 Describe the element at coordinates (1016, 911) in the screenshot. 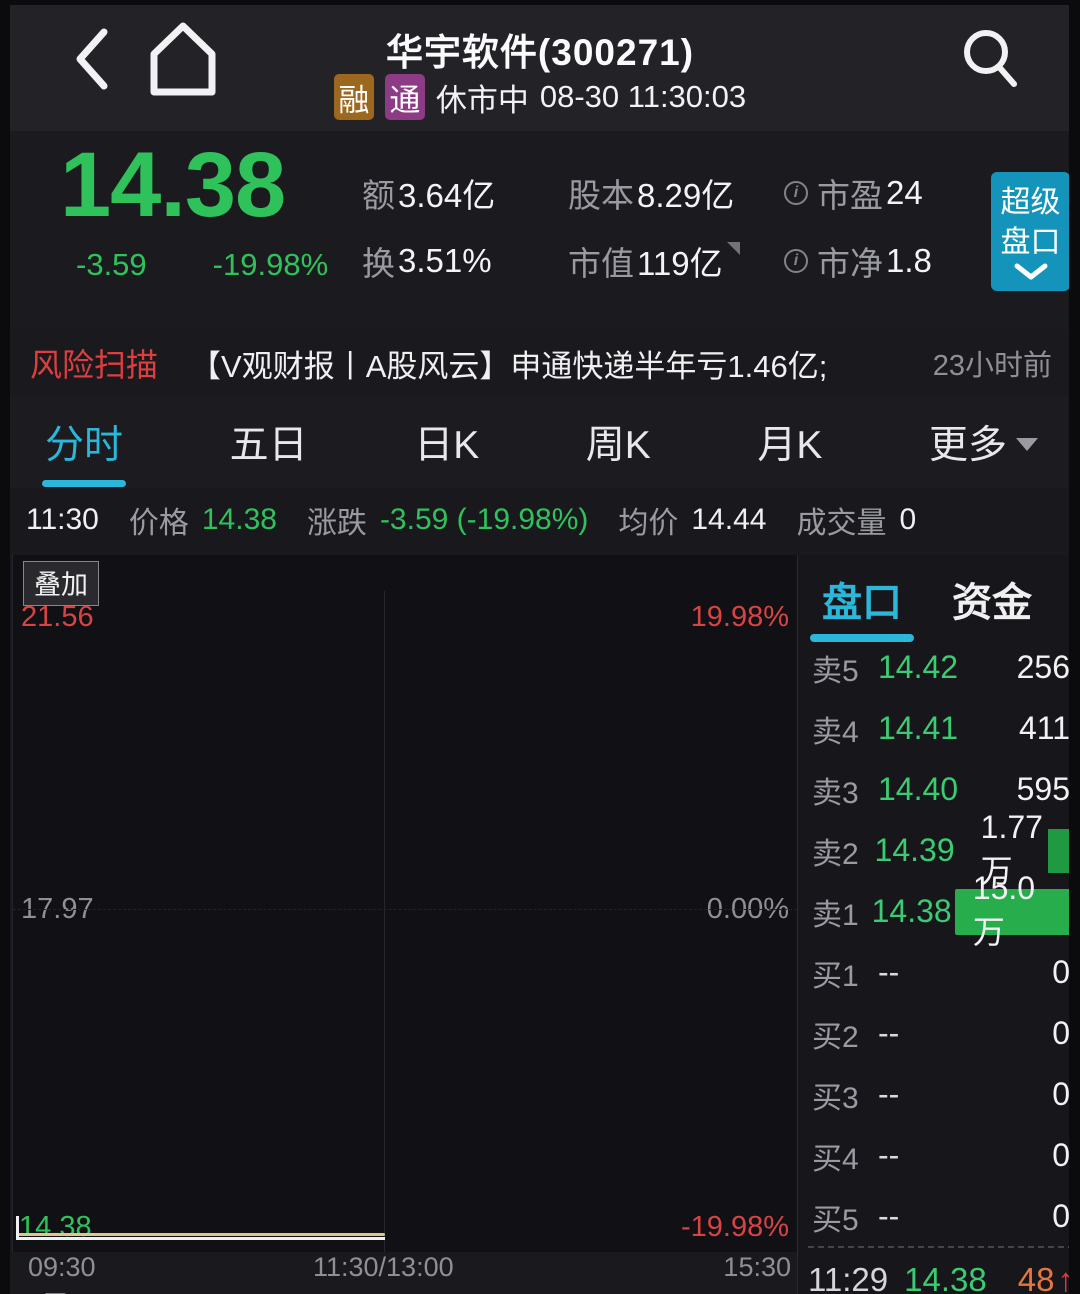

I see `volume-bar` at that location.